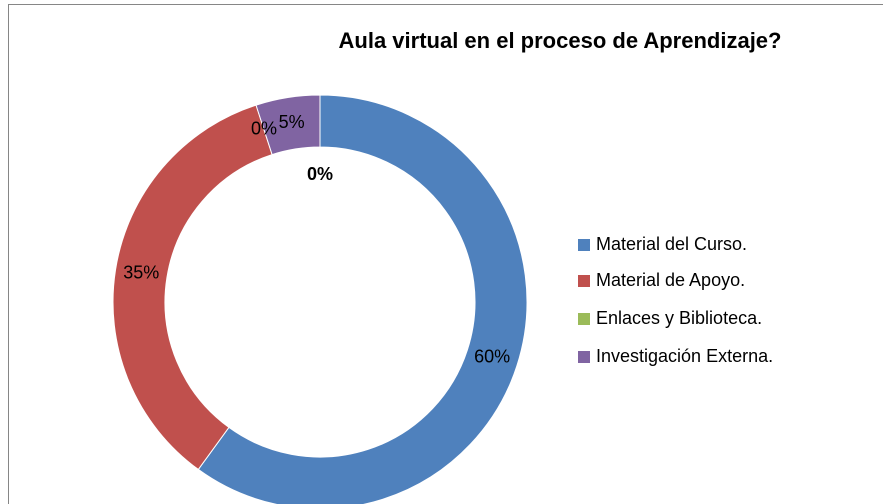 The image size is (883, 504). Describe the element at coordinates (292, 122) in the screenshot. I see `data-label: 5%` at that location.